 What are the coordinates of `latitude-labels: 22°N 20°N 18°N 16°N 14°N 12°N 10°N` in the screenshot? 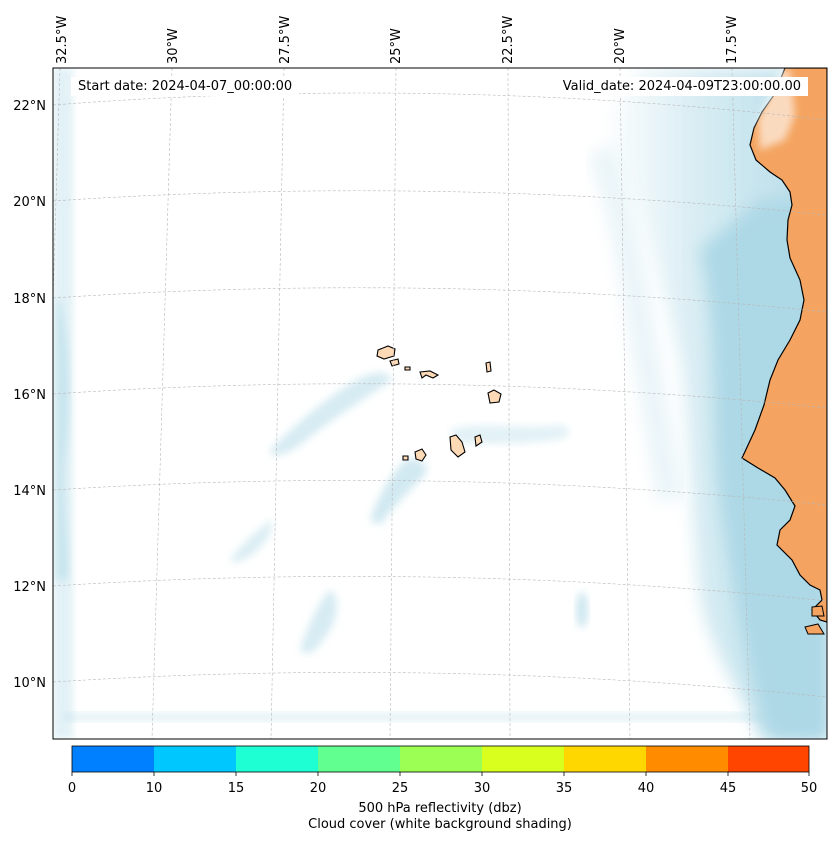 It's located at (29, 395).